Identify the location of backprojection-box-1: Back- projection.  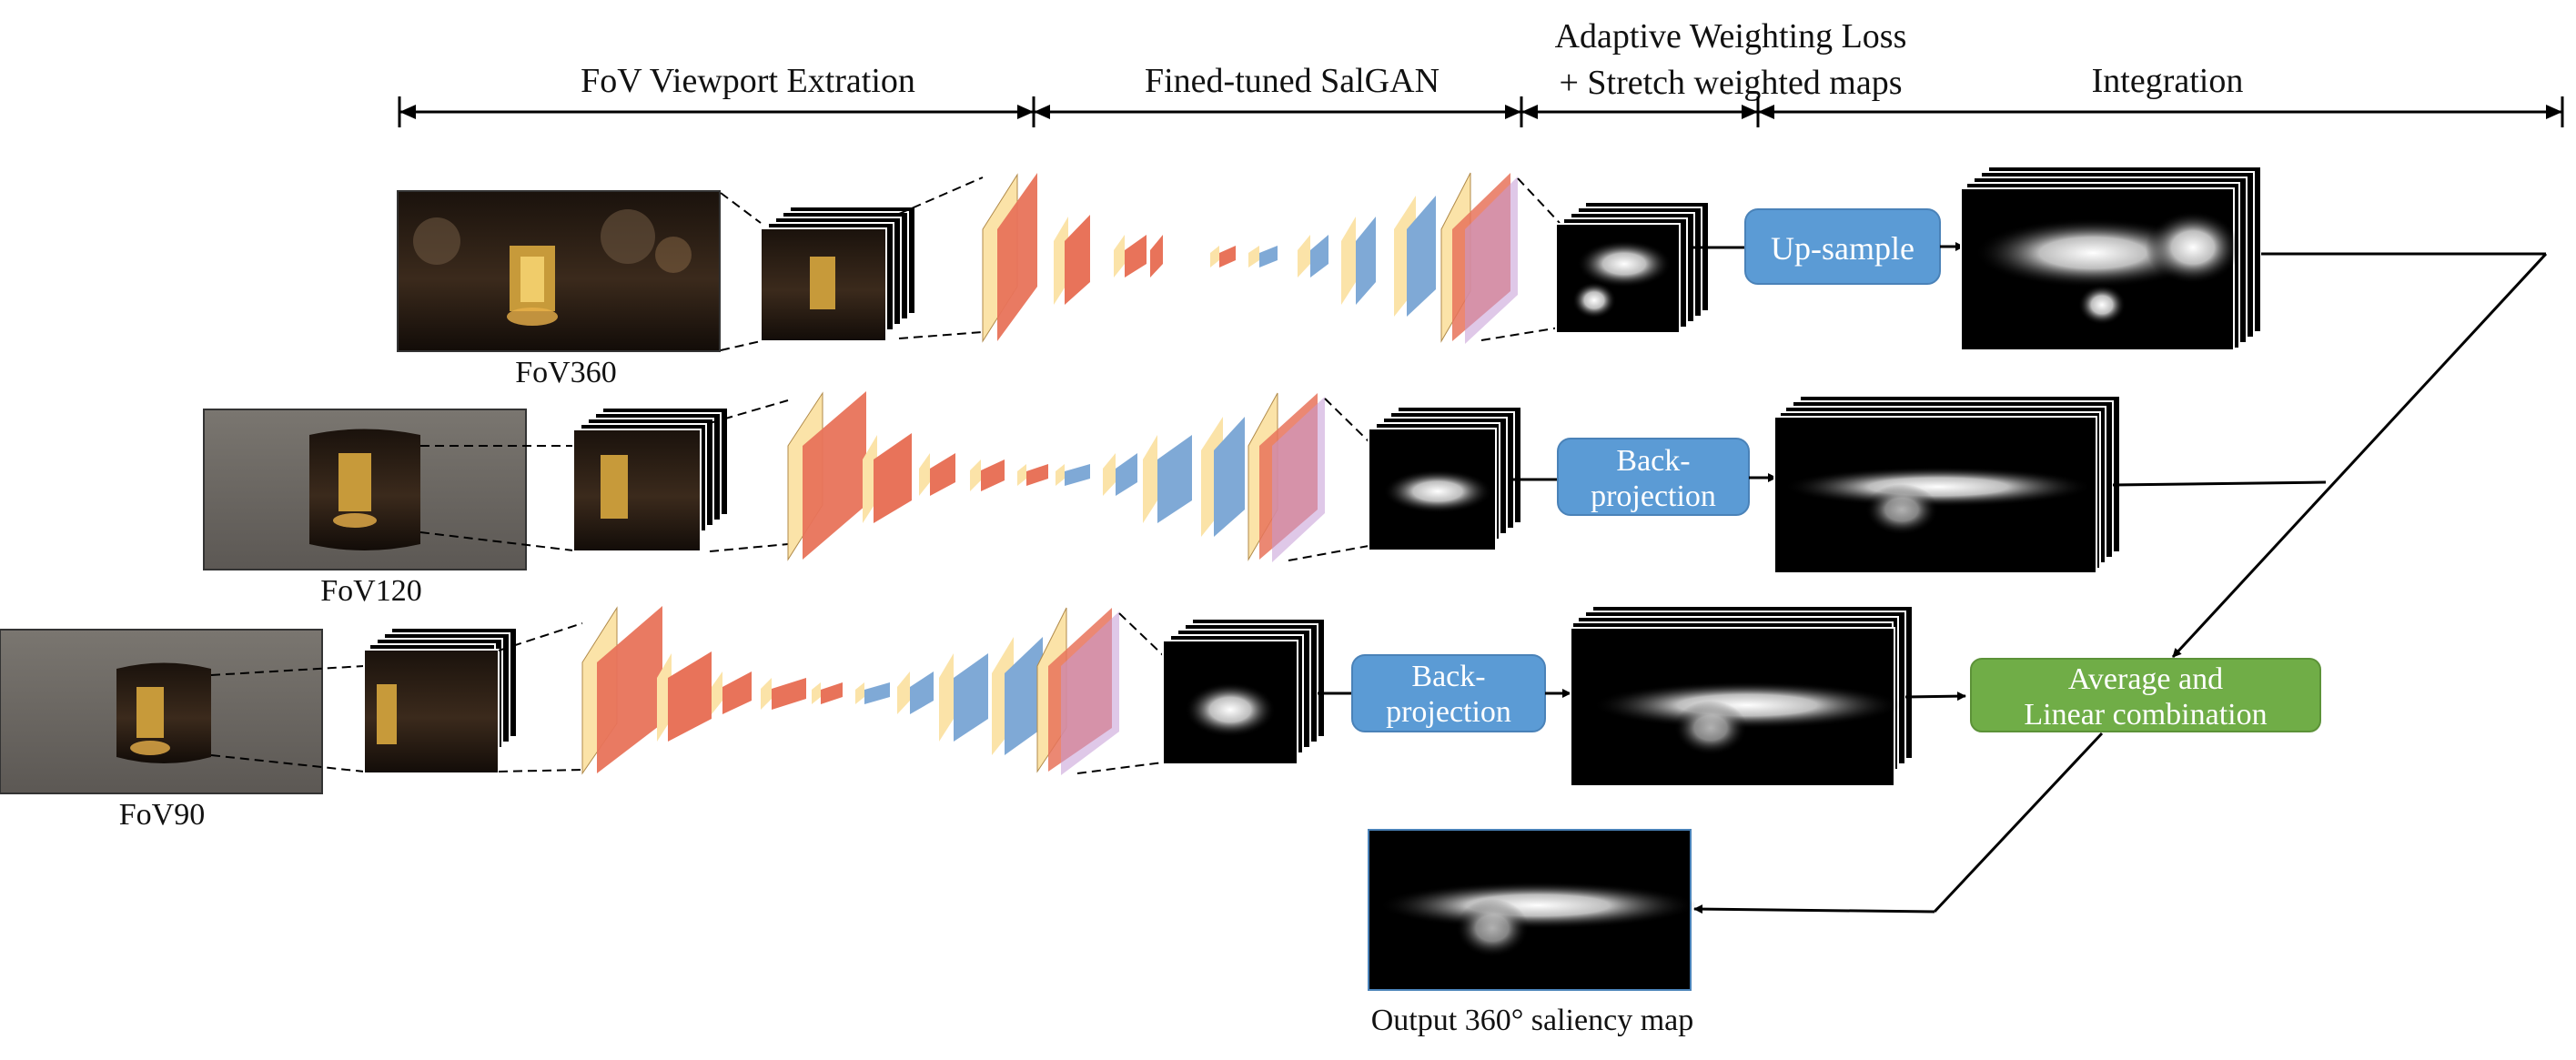
(1653, 477).